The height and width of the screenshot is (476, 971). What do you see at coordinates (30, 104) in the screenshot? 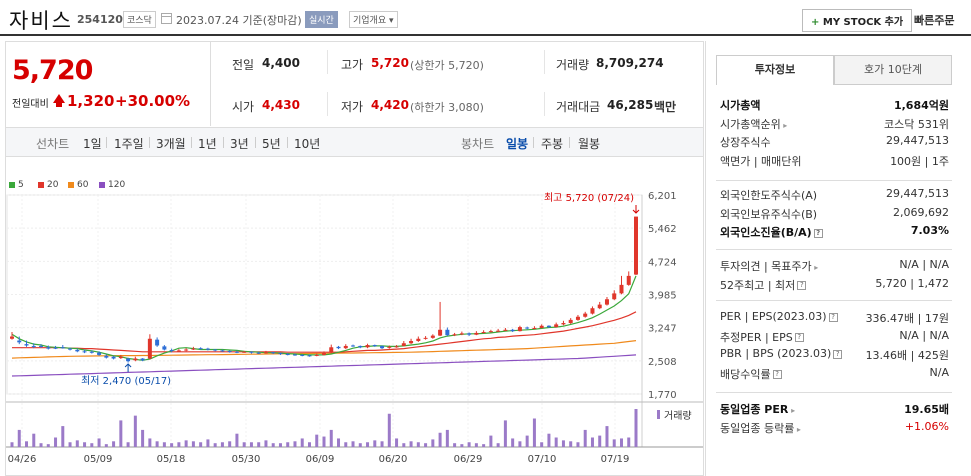
I see `change-label: 전일대비` at bounding box center [30, 104].